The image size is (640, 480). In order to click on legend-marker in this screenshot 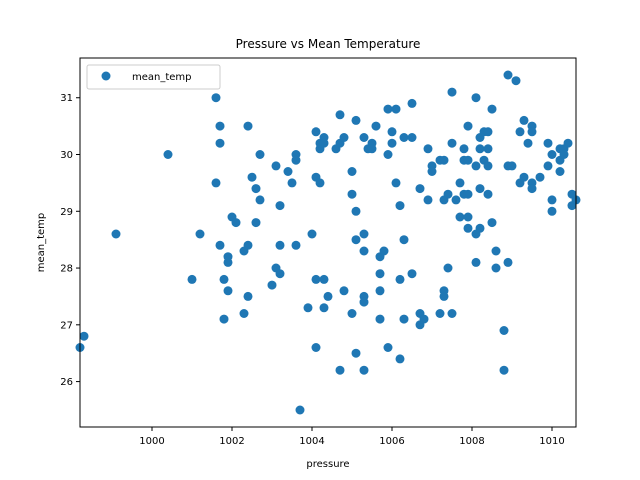, I will do `click(106, 76)`.